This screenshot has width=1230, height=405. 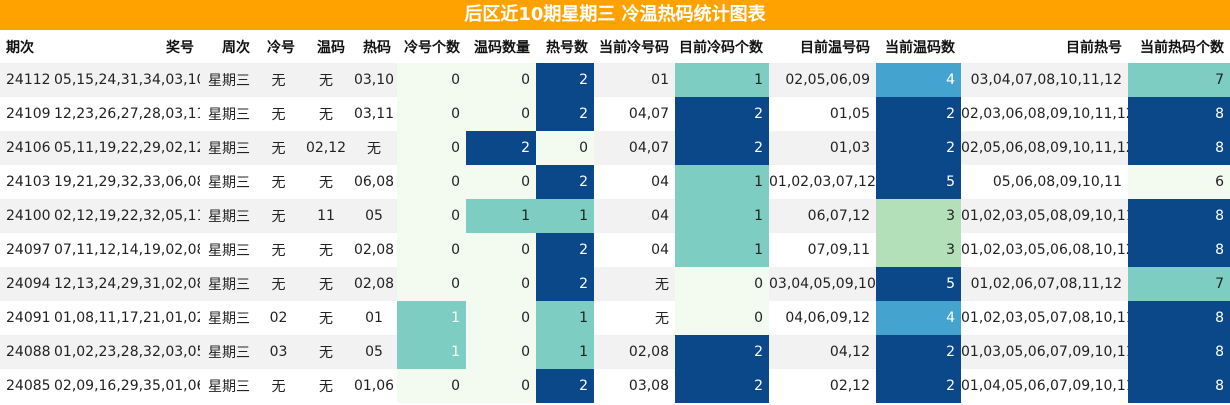 What do you see at coordinates (822, 182) in the screenshot?
I see `table-cell: 01,02,03,07,12` at bounding box center [822, 182].